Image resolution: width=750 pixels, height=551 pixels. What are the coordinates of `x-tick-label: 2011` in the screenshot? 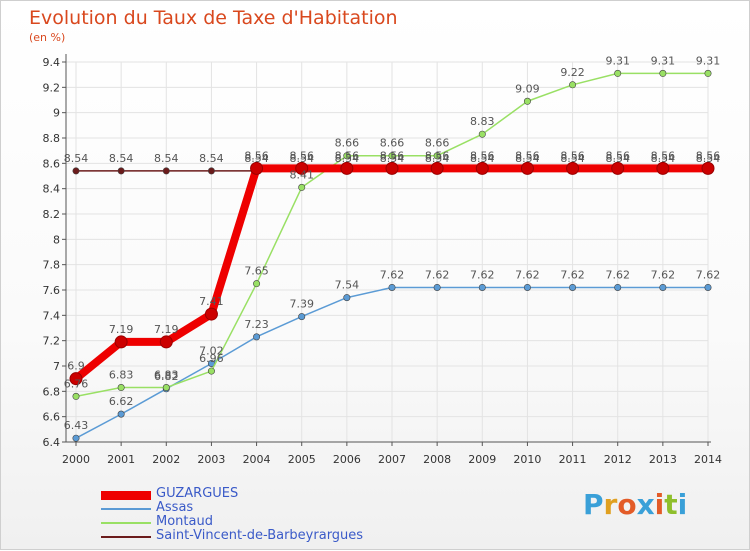 It's located at (573, 459).